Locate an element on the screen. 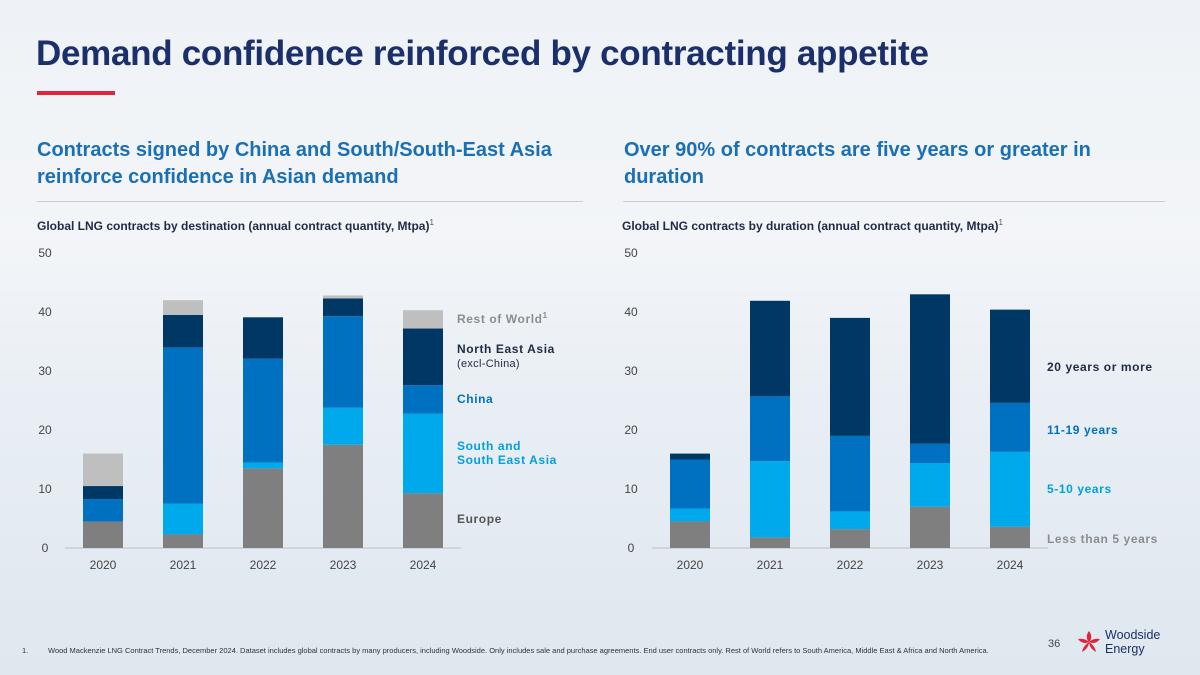  destination-y-tick-10: 10 is located at coordinates (45, 489).